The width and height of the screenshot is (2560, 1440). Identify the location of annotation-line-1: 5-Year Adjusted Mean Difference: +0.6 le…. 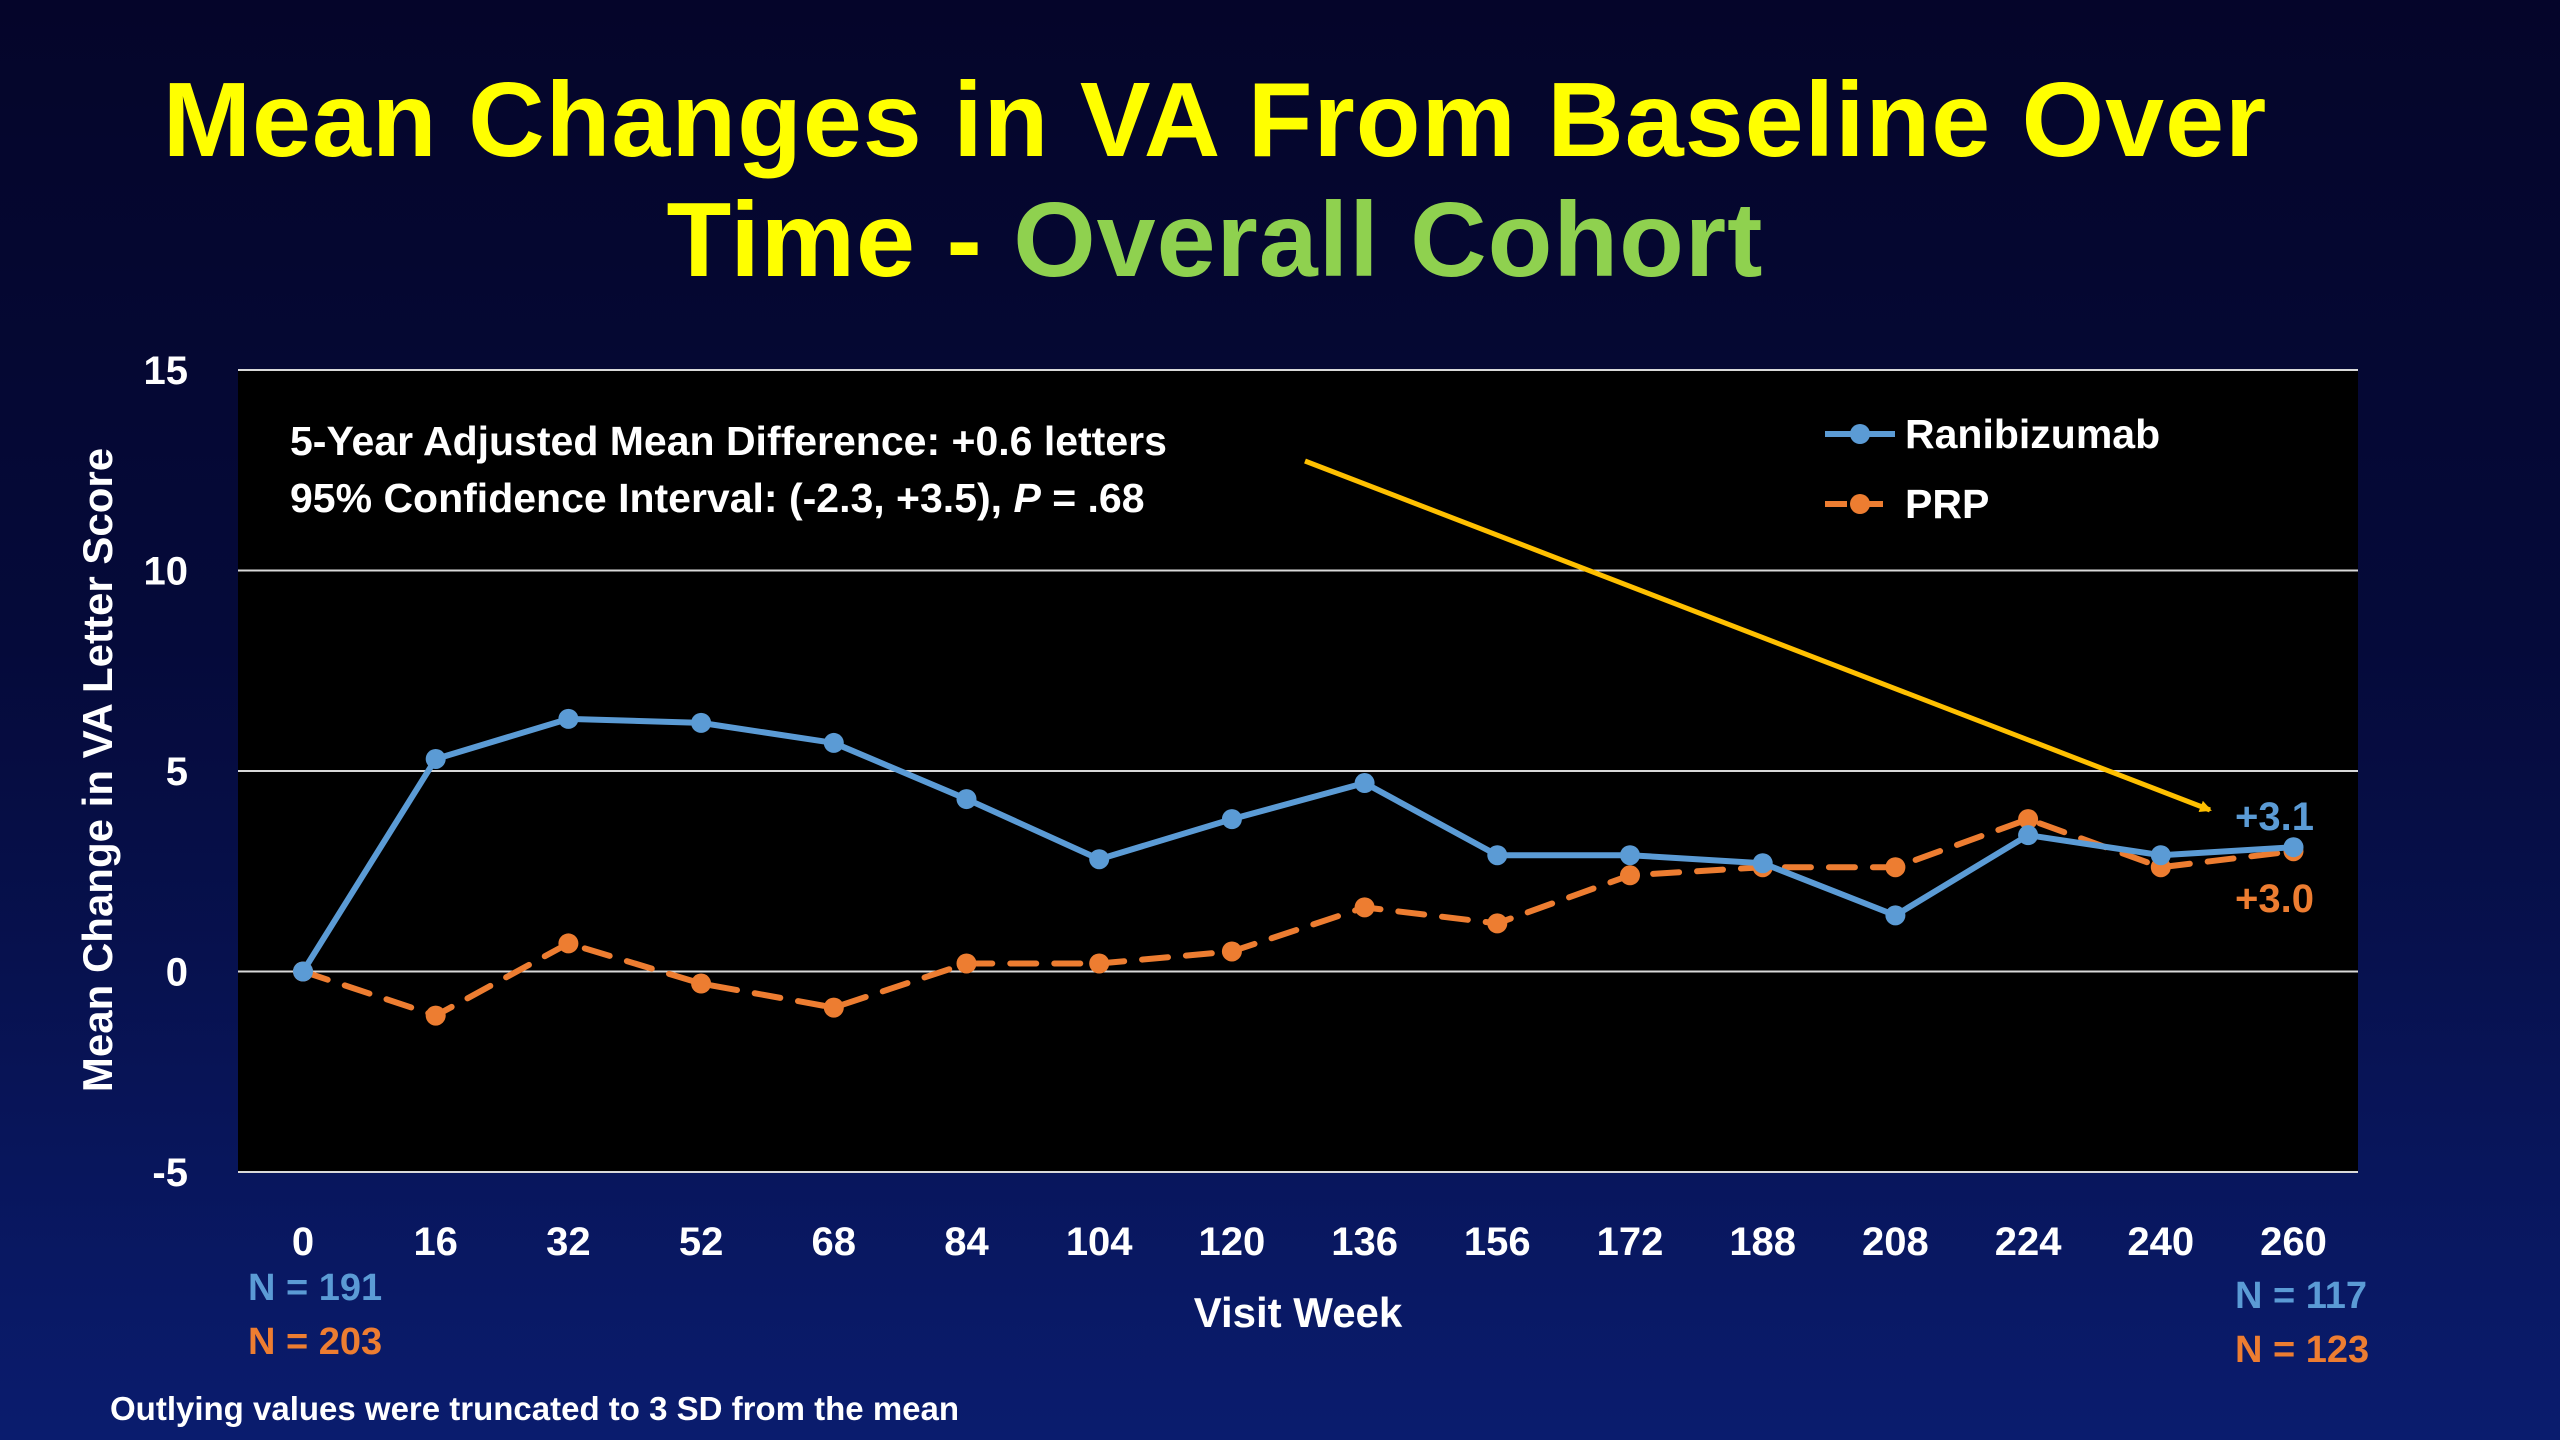
(728, 441).